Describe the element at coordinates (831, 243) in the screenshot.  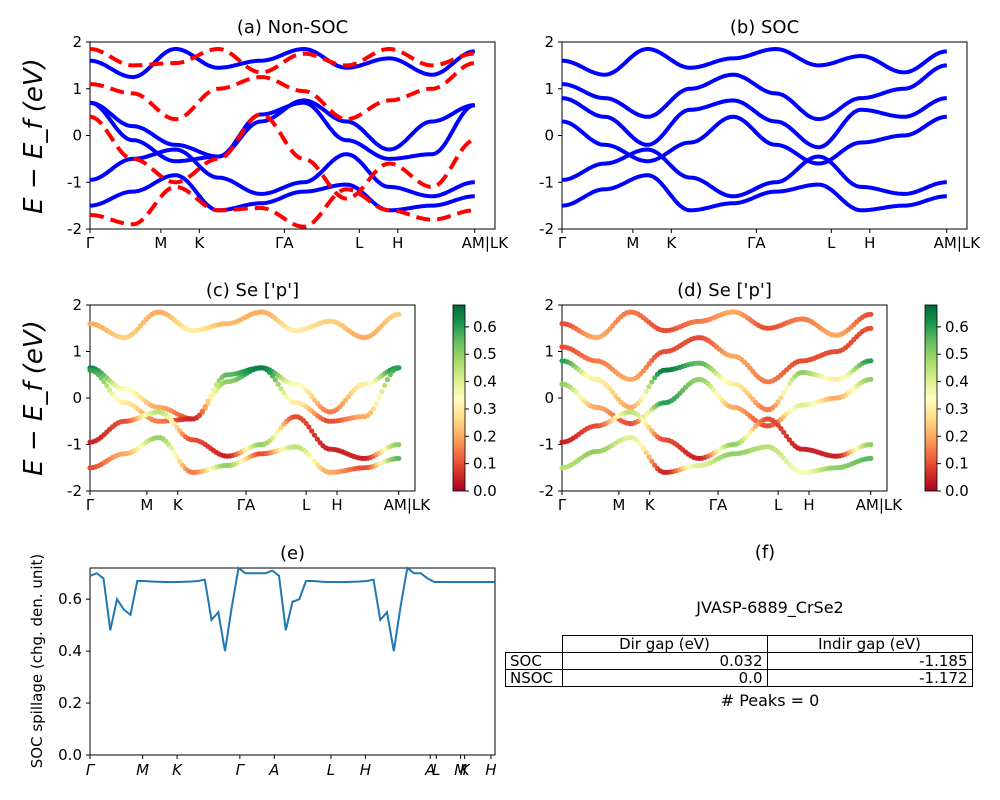
I see `panel-b-xtick-label: L` at that location.